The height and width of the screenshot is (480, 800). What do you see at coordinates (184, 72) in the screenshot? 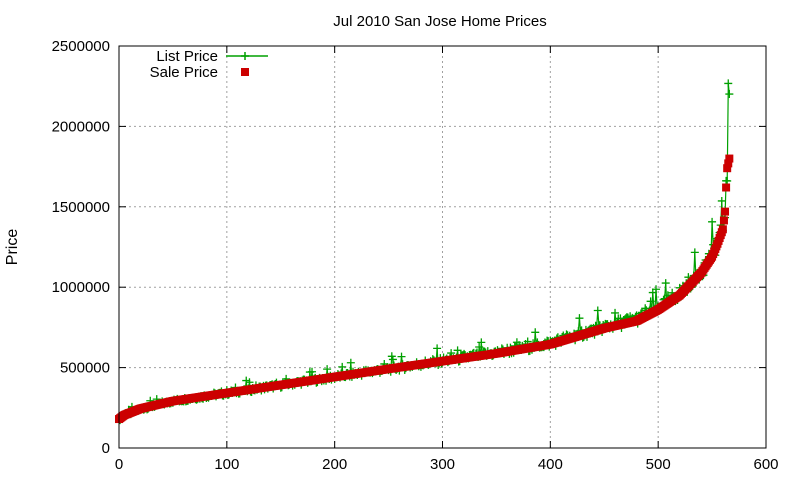
I see `legend-label-sale-price: Sale Price` at bounding box center [184, 72].